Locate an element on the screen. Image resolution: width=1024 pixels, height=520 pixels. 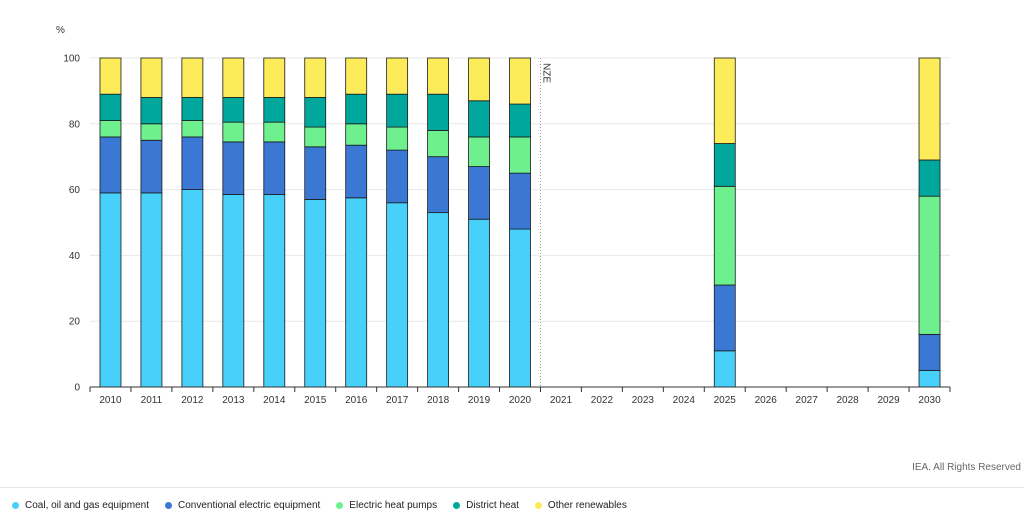
annotations: NZE is located at coordinates (545, 222).